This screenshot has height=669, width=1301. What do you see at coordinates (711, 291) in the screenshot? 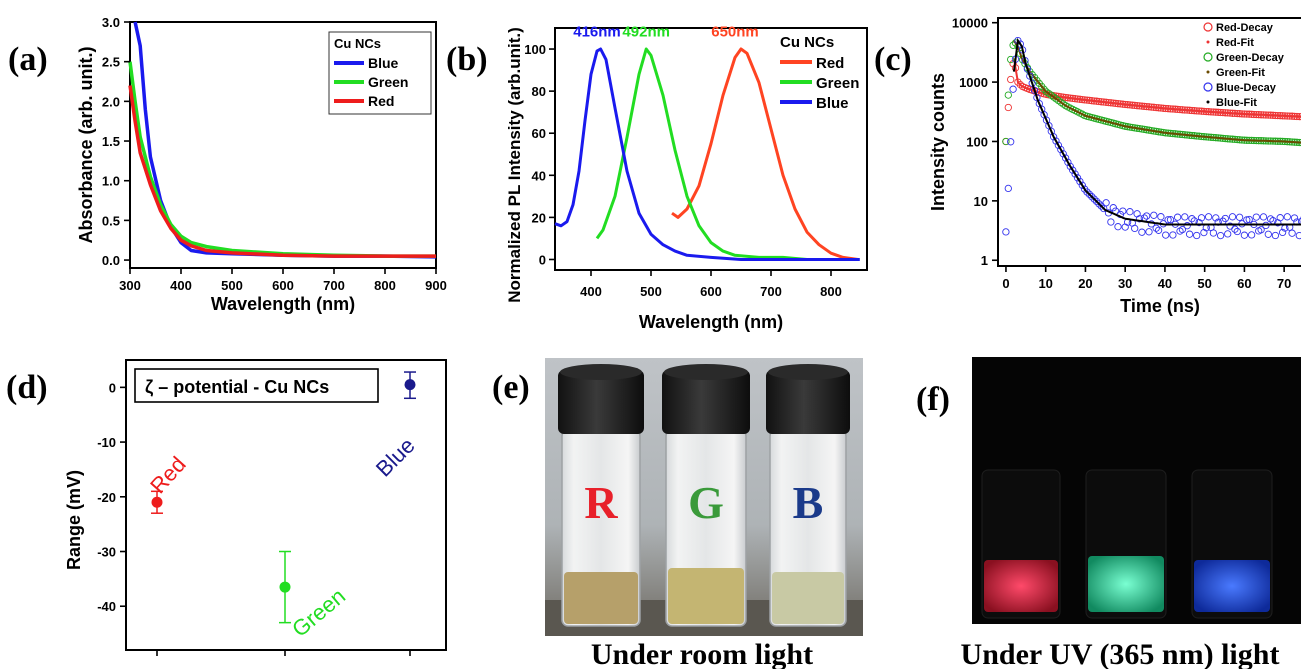
I see `x-tick-label-b: 600` at bounding box center [711, 291].